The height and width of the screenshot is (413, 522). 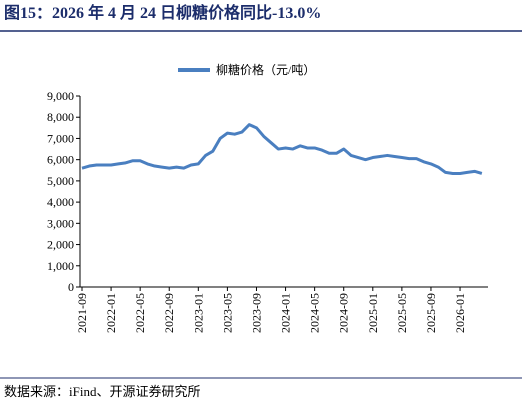 What do you see at coordinates (373, 313) in the screenshot?
I see `x-tick-label: 2025-01` at bounding box center [373, 313].